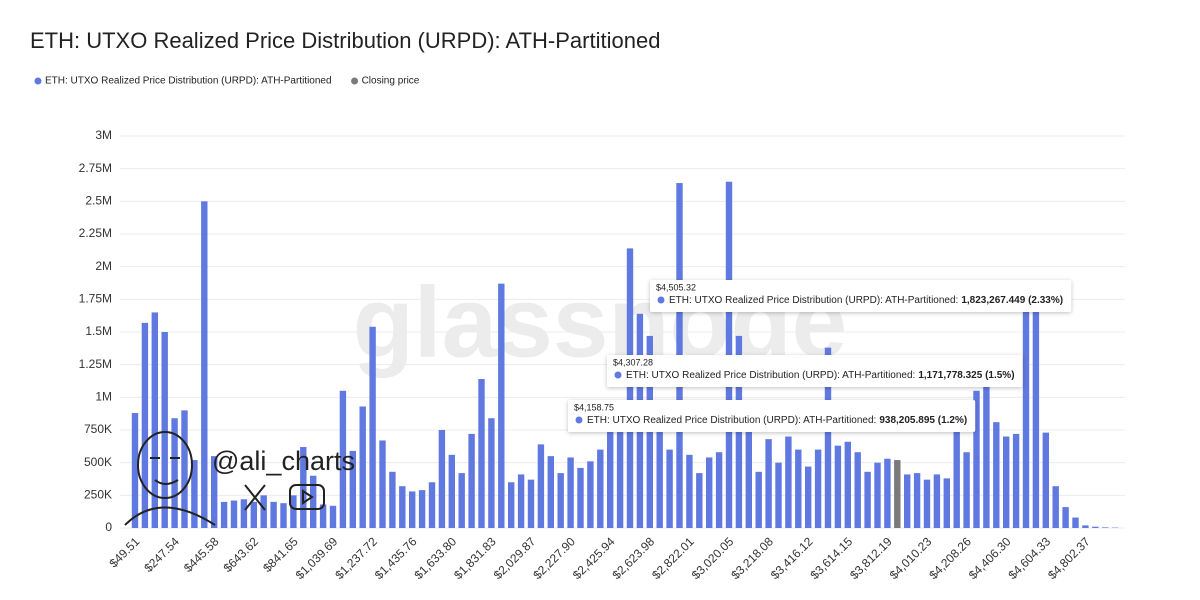 The image size is (1200, 600). I want to click on tooltip-value: 1,823,267.449 (2.33%), so click(1012, 300).